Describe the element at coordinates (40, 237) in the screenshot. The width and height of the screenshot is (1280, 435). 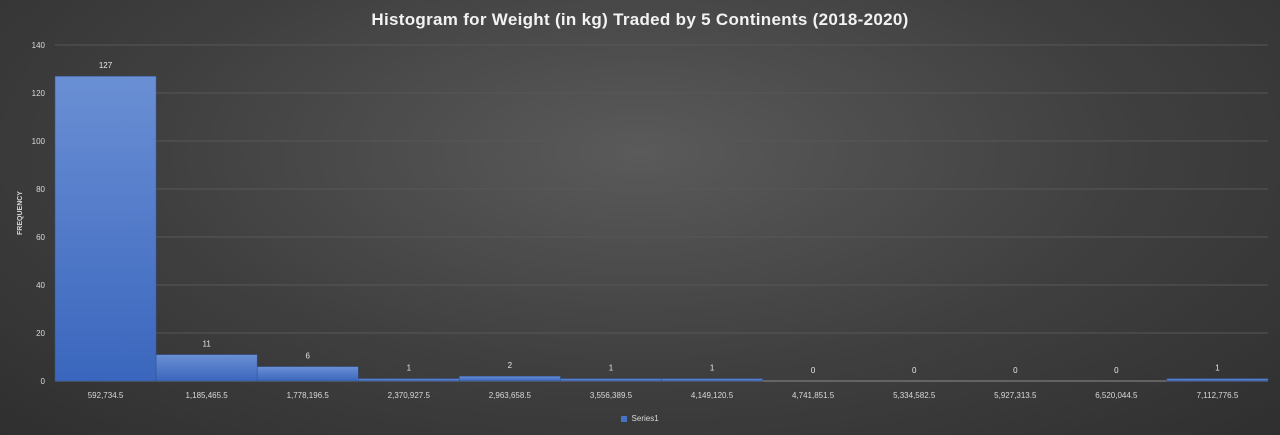
I see `y-tick-label: 60` at that location.